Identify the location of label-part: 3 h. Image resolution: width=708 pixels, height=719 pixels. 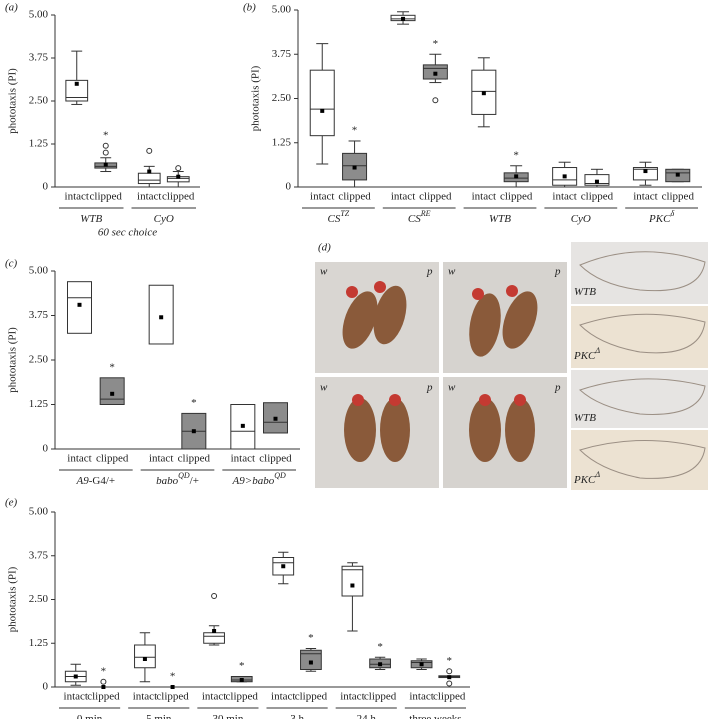
(297, 716).